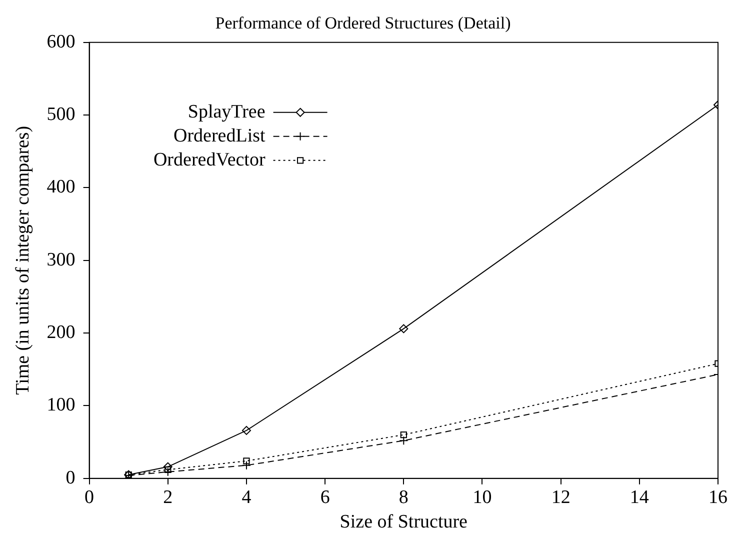 The width and height of the screenshot is (742, 542). I want to click on y-tick-label: 400, so click(61, 187).